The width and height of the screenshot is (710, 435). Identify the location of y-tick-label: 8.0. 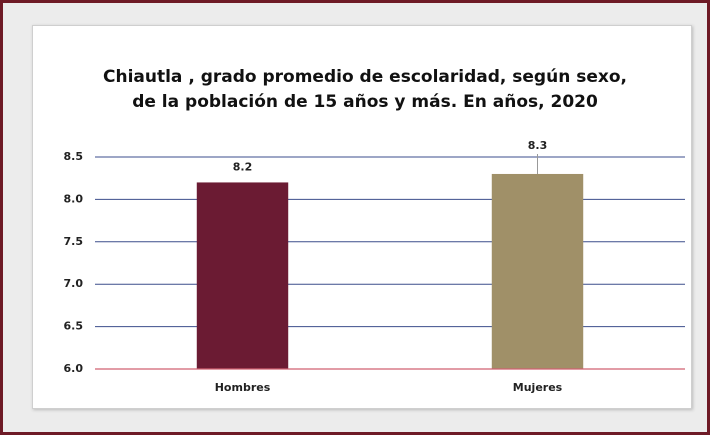
(74, 198).